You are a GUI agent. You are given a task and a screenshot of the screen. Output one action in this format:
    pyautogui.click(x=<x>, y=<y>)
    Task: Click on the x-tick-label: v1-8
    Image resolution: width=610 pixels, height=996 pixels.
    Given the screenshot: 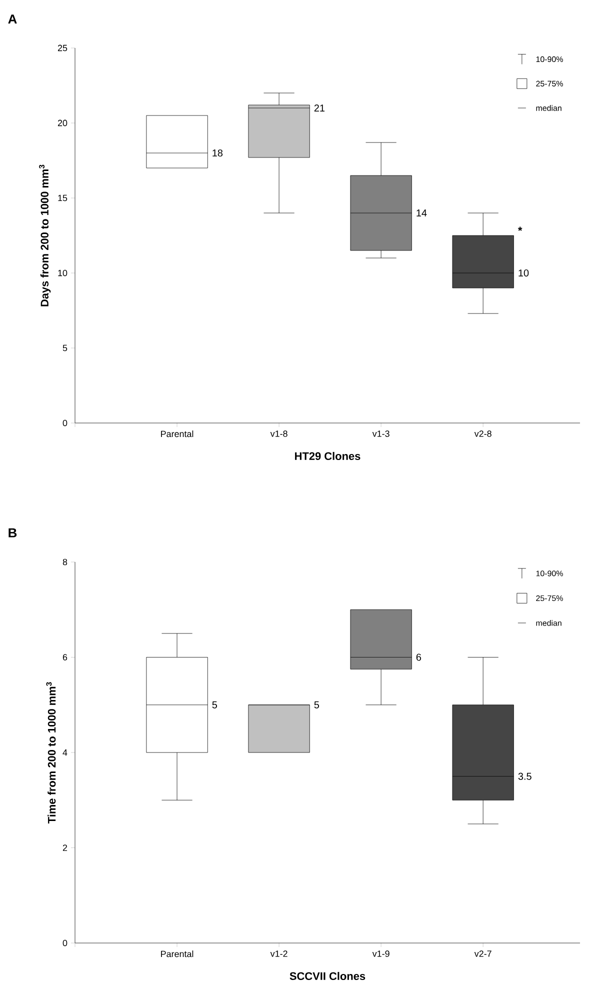 What is the action you would take?
    pyautogui.click(x=279, y=433)
    